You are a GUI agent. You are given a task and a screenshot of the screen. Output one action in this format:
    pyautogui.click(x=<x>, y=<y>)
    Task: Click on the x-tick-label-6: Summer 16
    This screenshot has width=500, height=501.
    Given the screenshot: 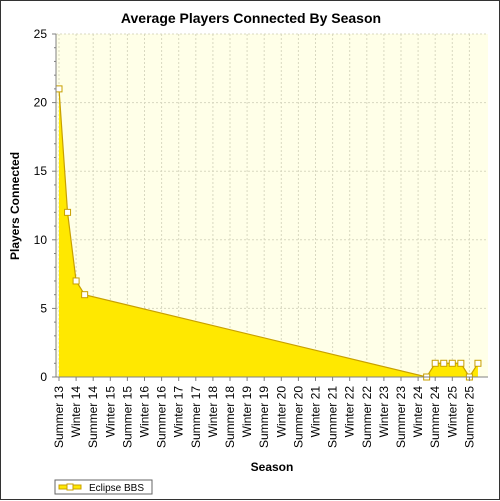 What is the action you would take?
    pyautogui.click(x=162, y=417)
    